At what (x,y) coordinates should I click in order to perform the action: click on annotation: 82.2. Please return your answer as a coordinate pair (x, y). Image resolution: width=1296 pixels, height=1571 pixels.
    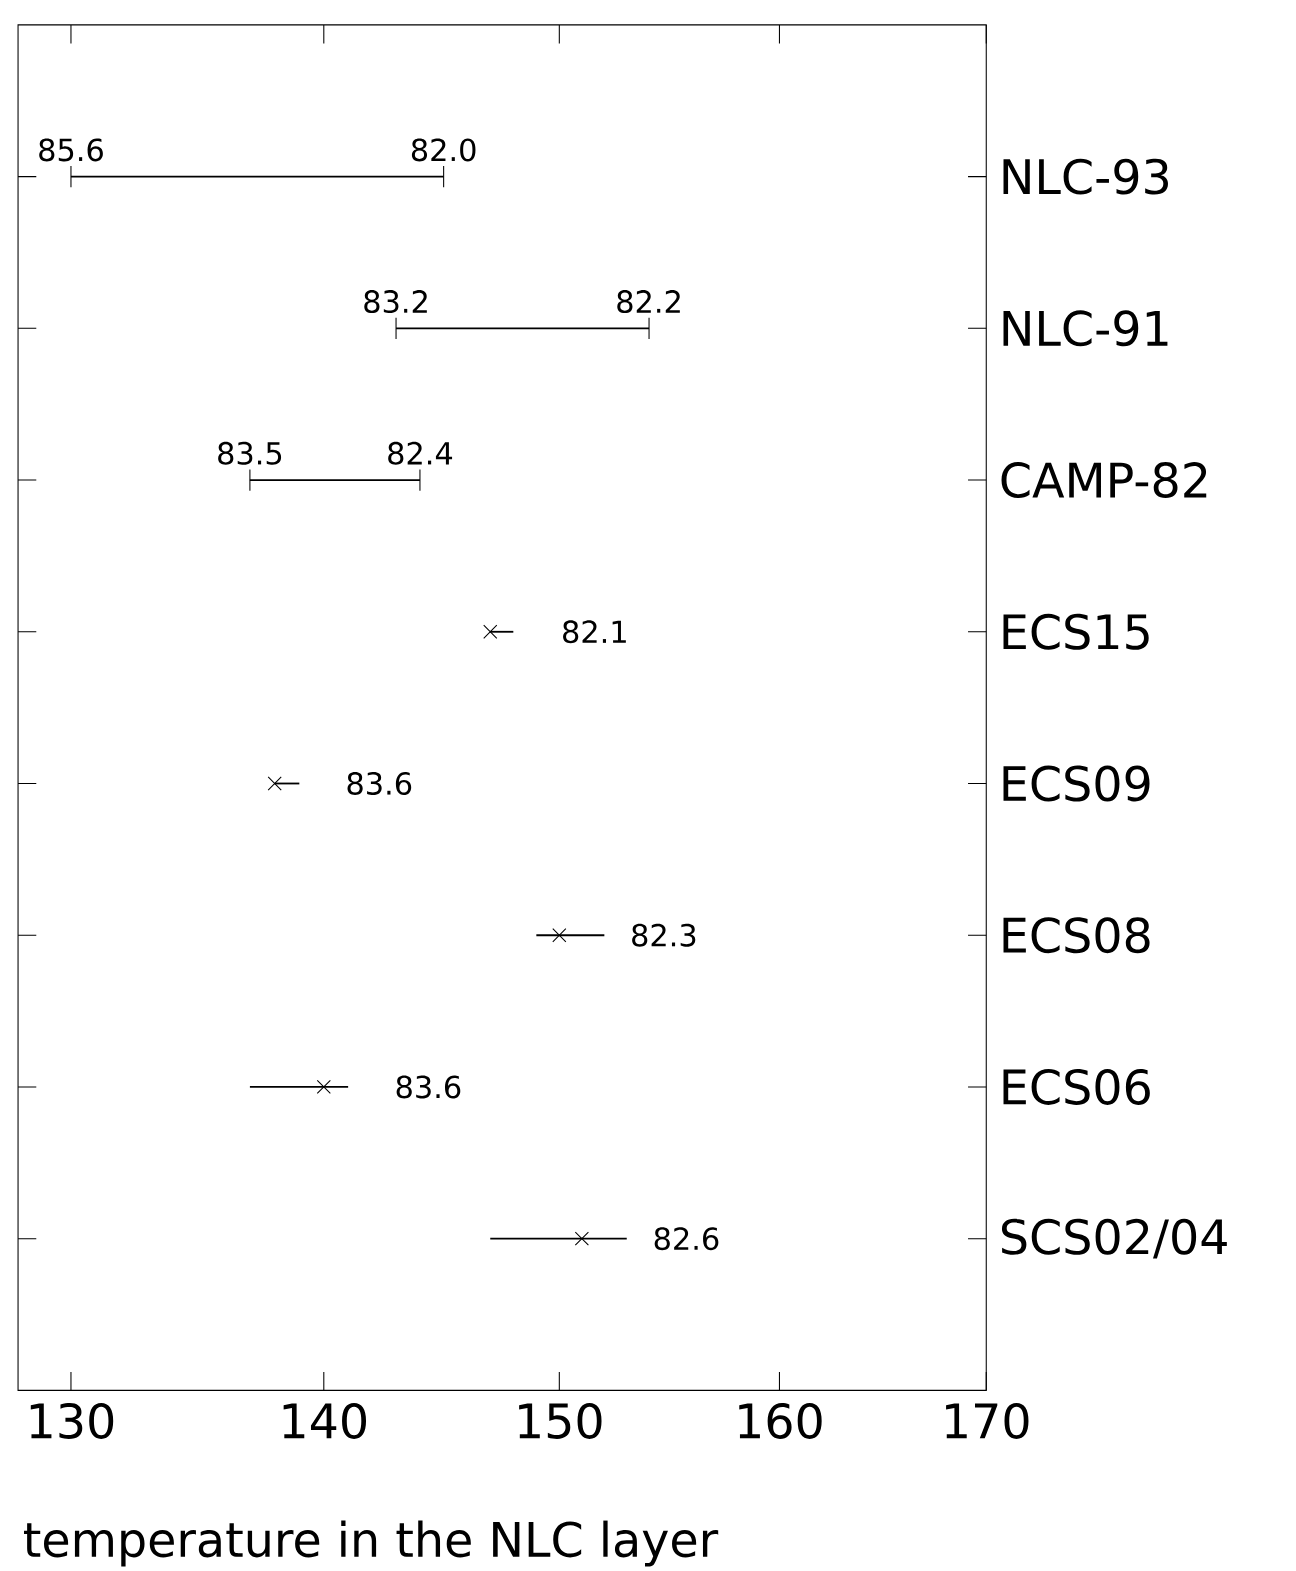
    Looking at the image, I should click on (648, 302).